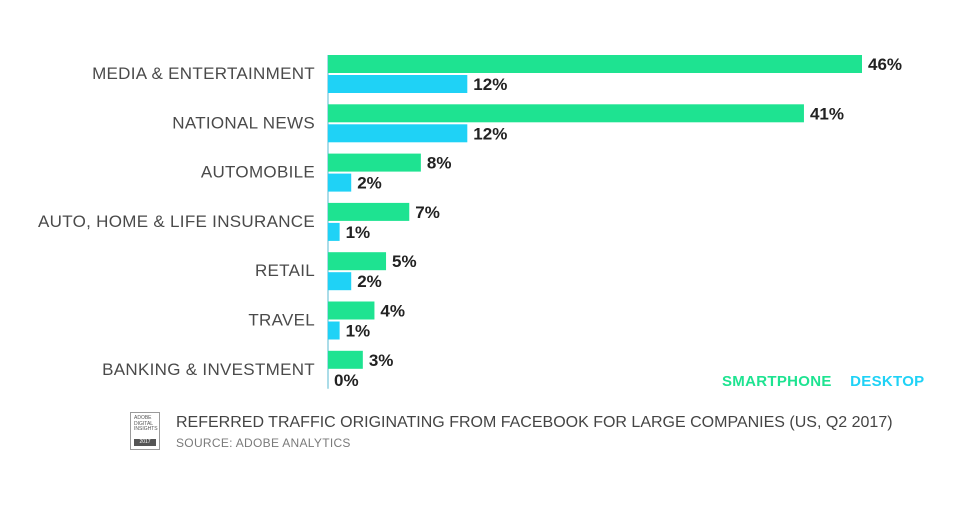 The width and height of the screenshot is (975, 509). Describe the element at coordinates (143, 418) in the screenshot. I see `badge-line: ADOBE` at that location.